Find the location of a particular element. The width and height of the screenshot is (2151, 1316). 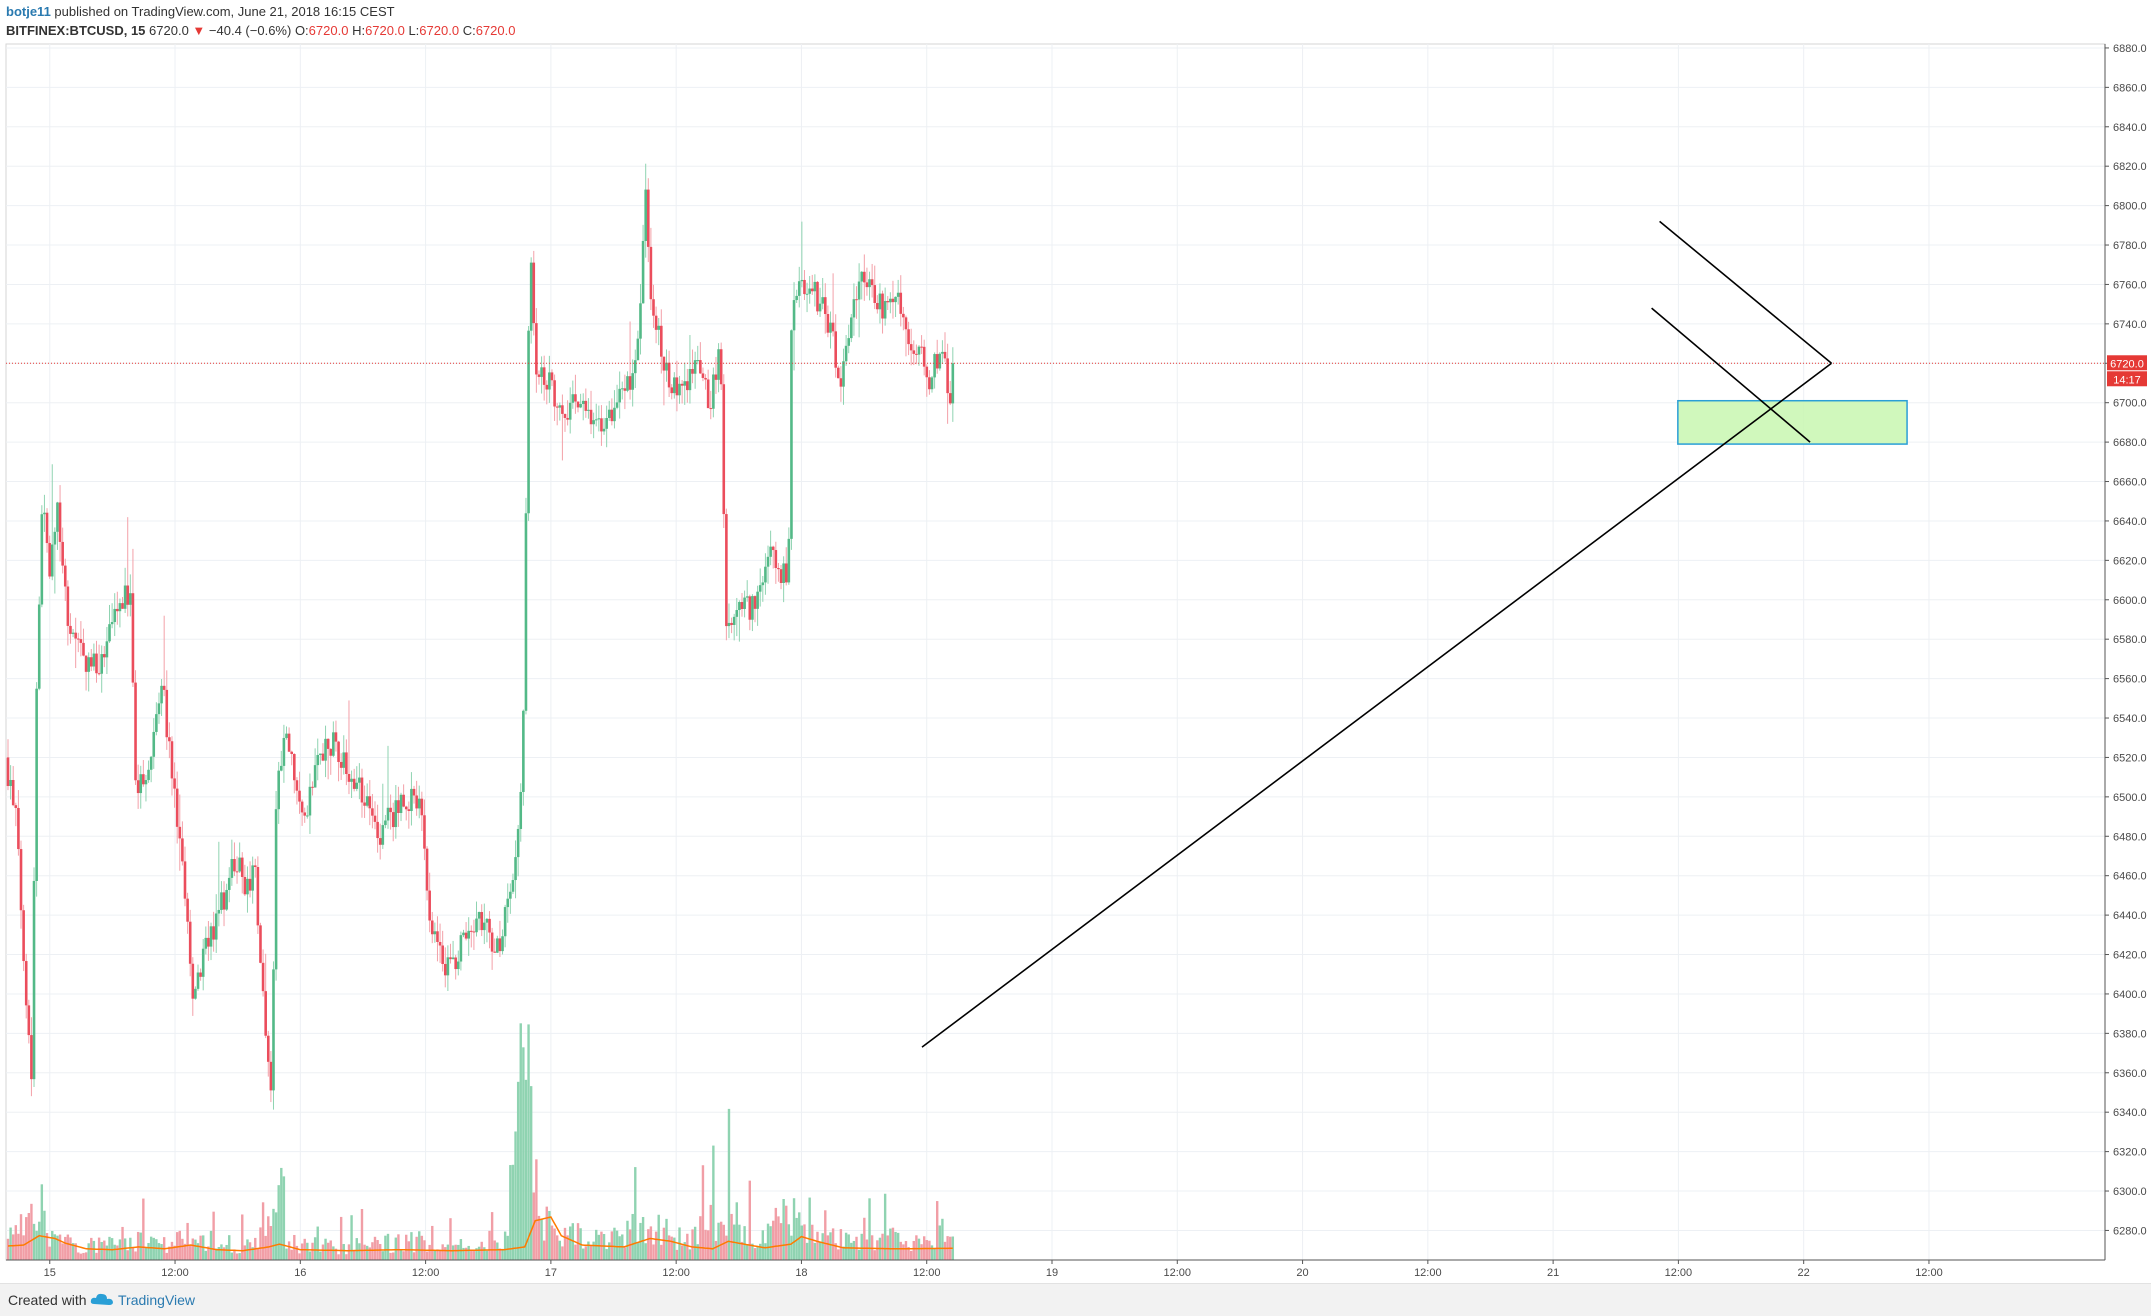

footer-bar: Created with TradingView is located at coordinates (1075, 1299).